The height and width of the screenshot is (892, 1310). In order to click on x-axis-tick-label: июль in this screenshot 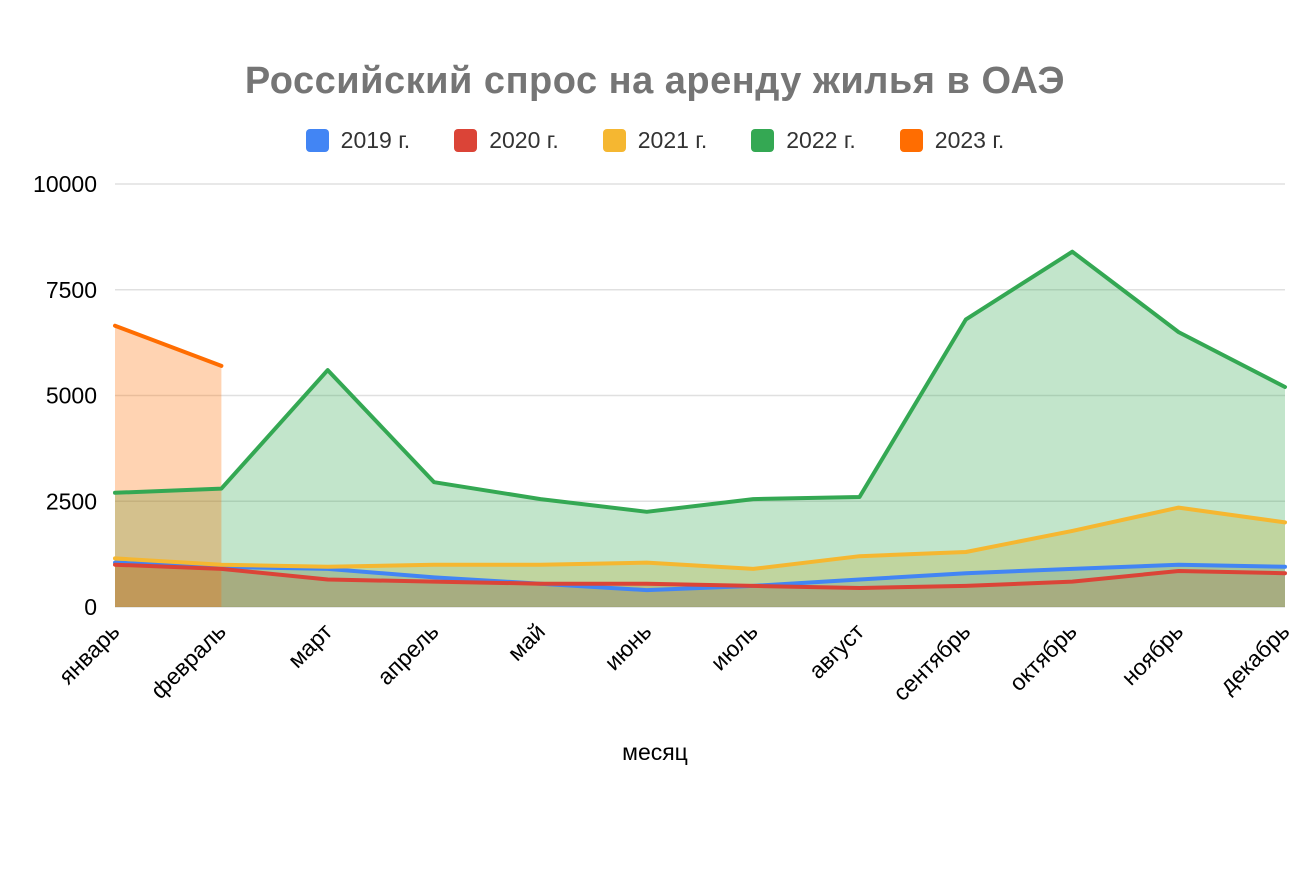, I will do `click(733, 646)`.